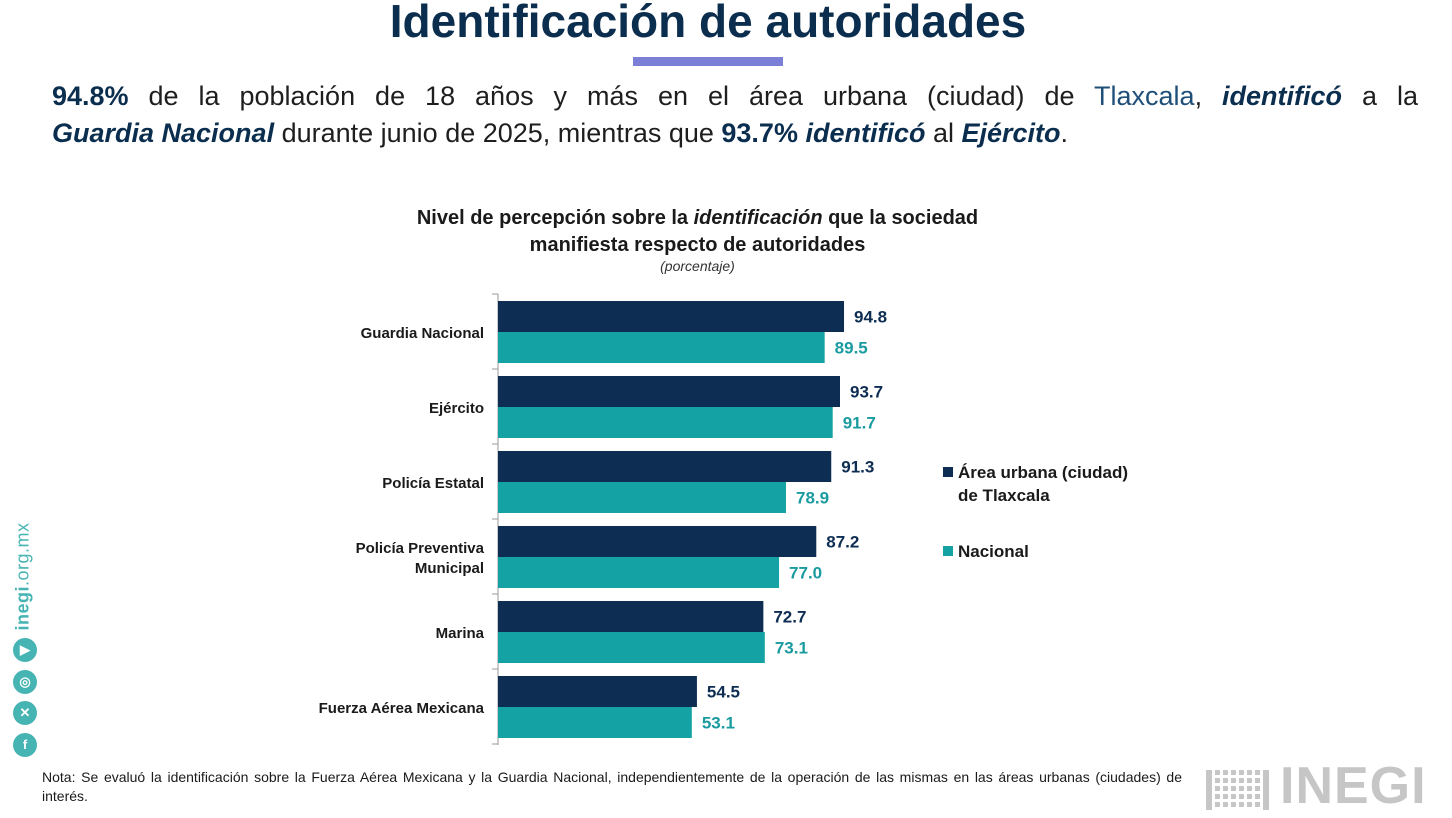  What do you see at coordinates (1035, 484) in the screenshot?
I see `legend-item-tlaxcala: Área urbana (ciudad) de Tlaxcala` at bounding box center [1035, 484].